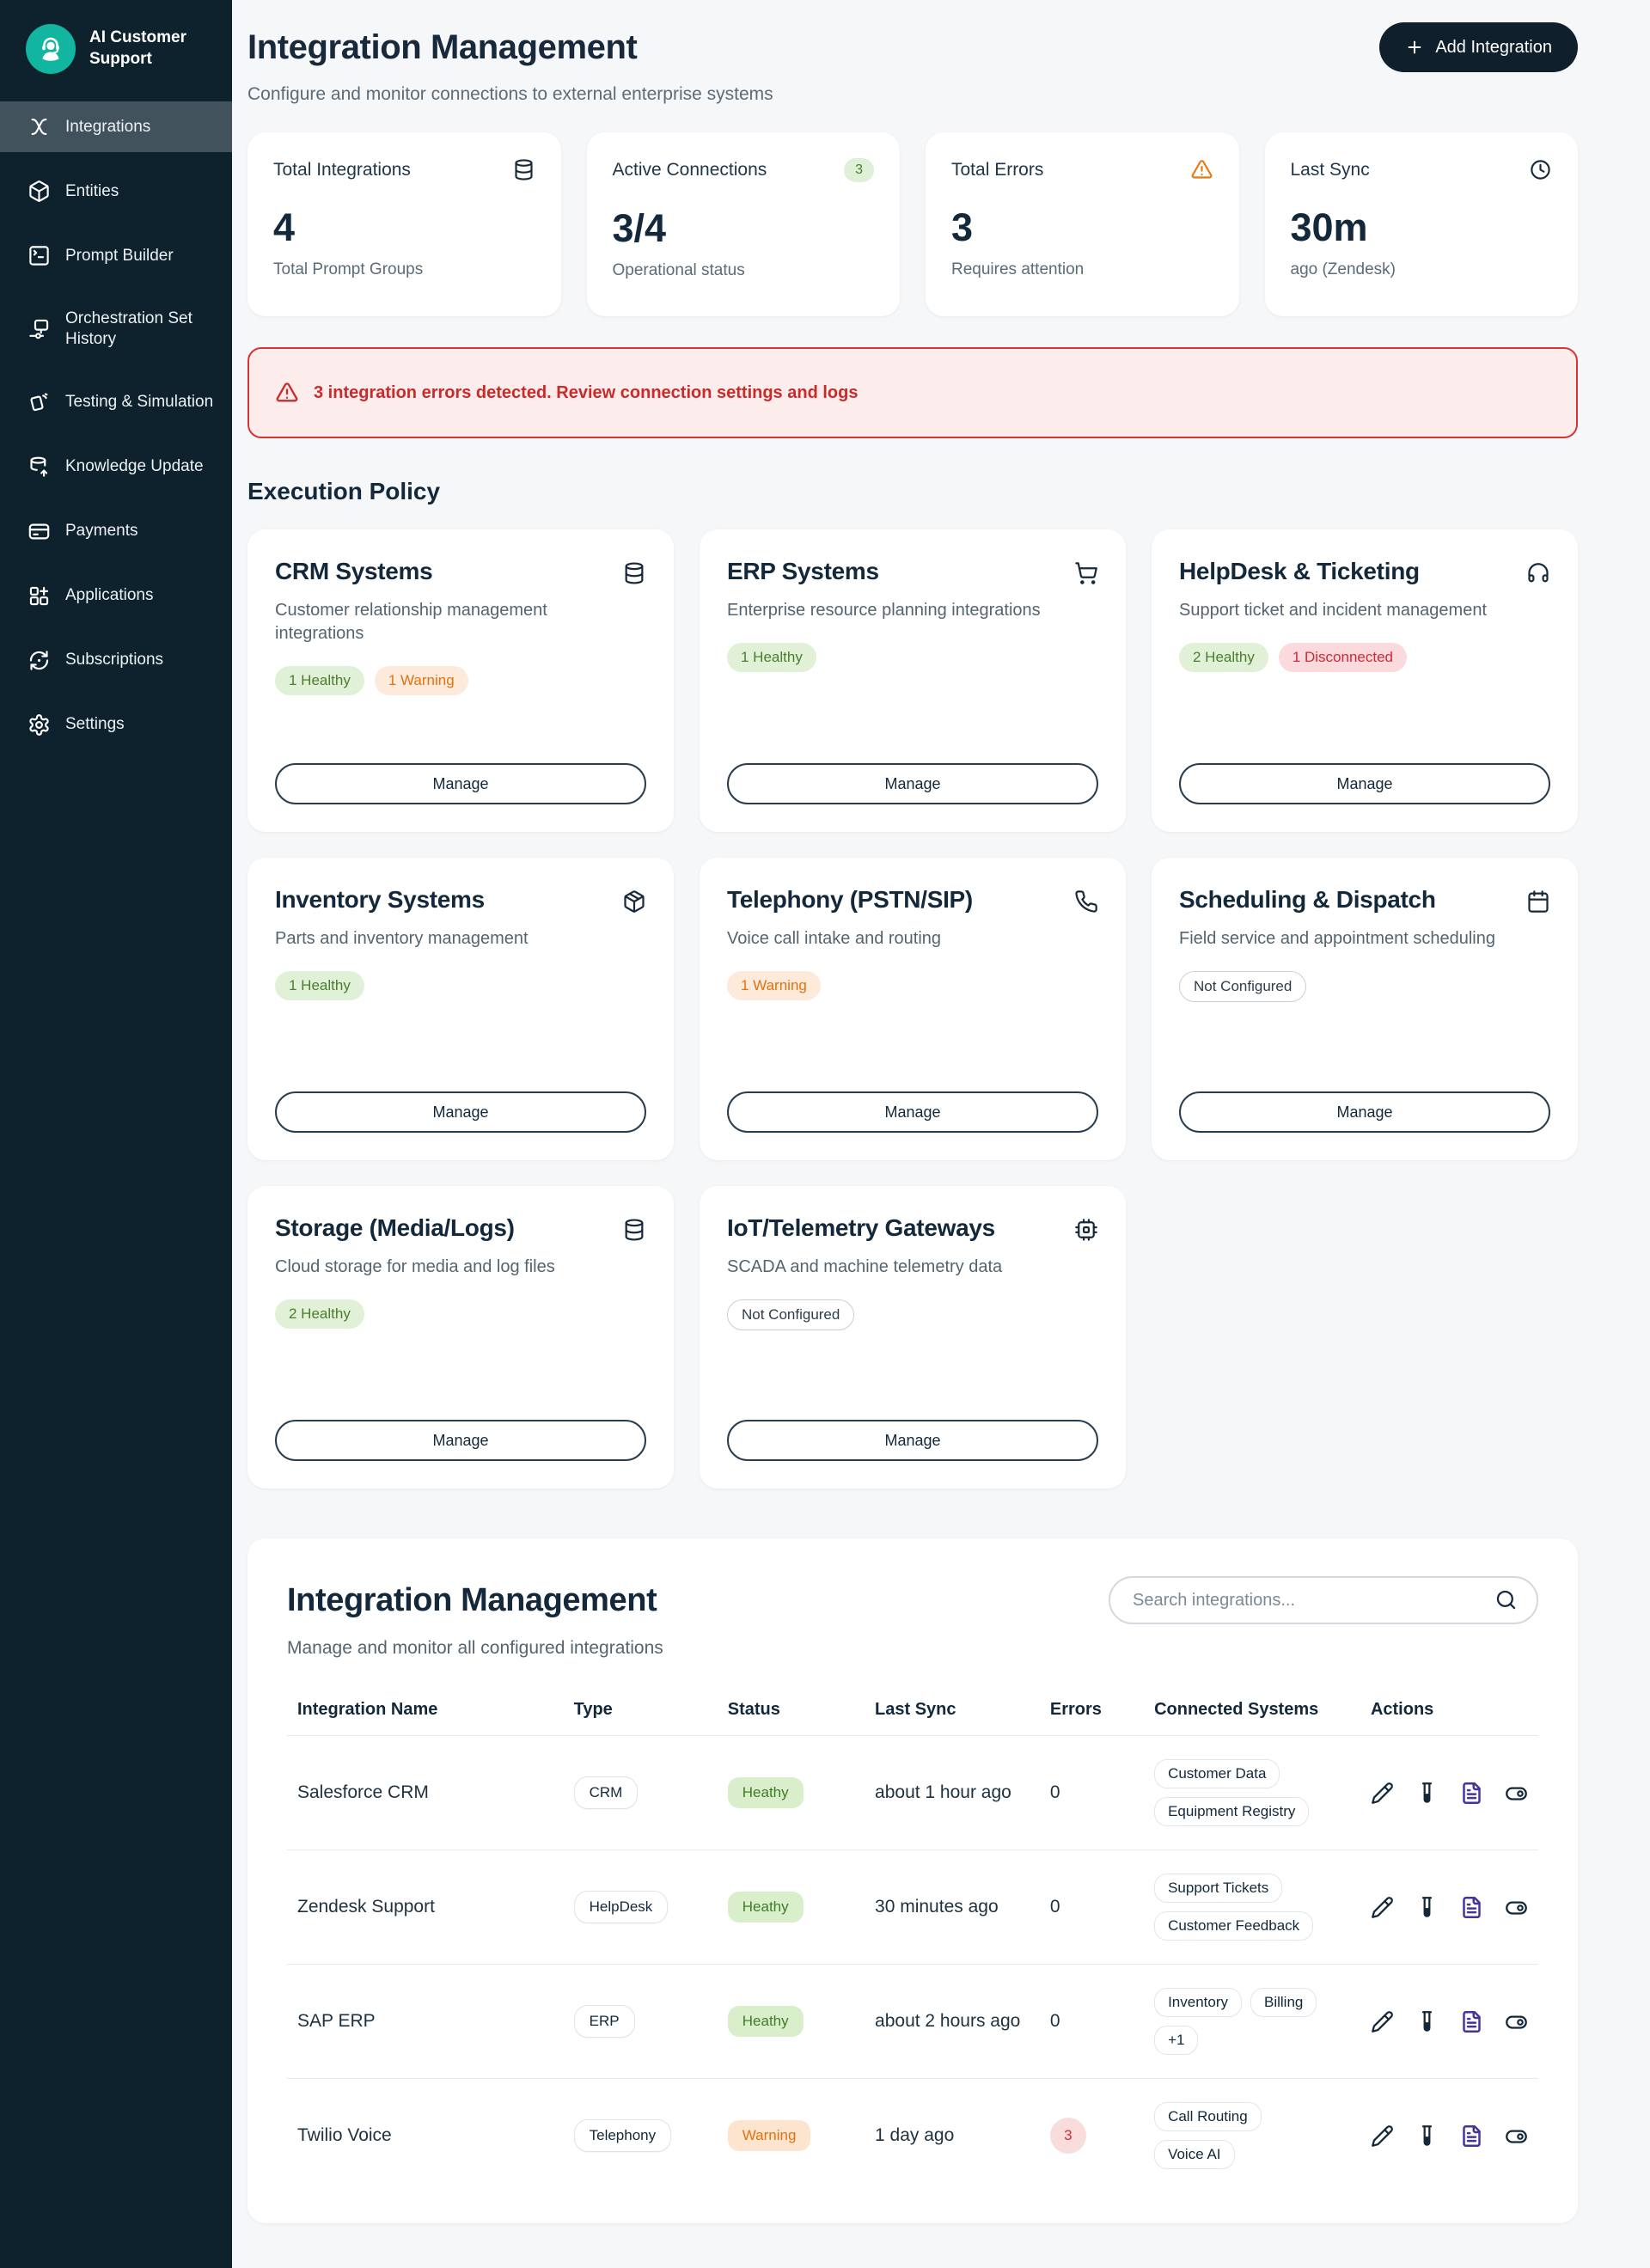 This screenshot has width=1650, height=2268. I want to click on sidebar-item-payments: Payments, so click(116, 531).